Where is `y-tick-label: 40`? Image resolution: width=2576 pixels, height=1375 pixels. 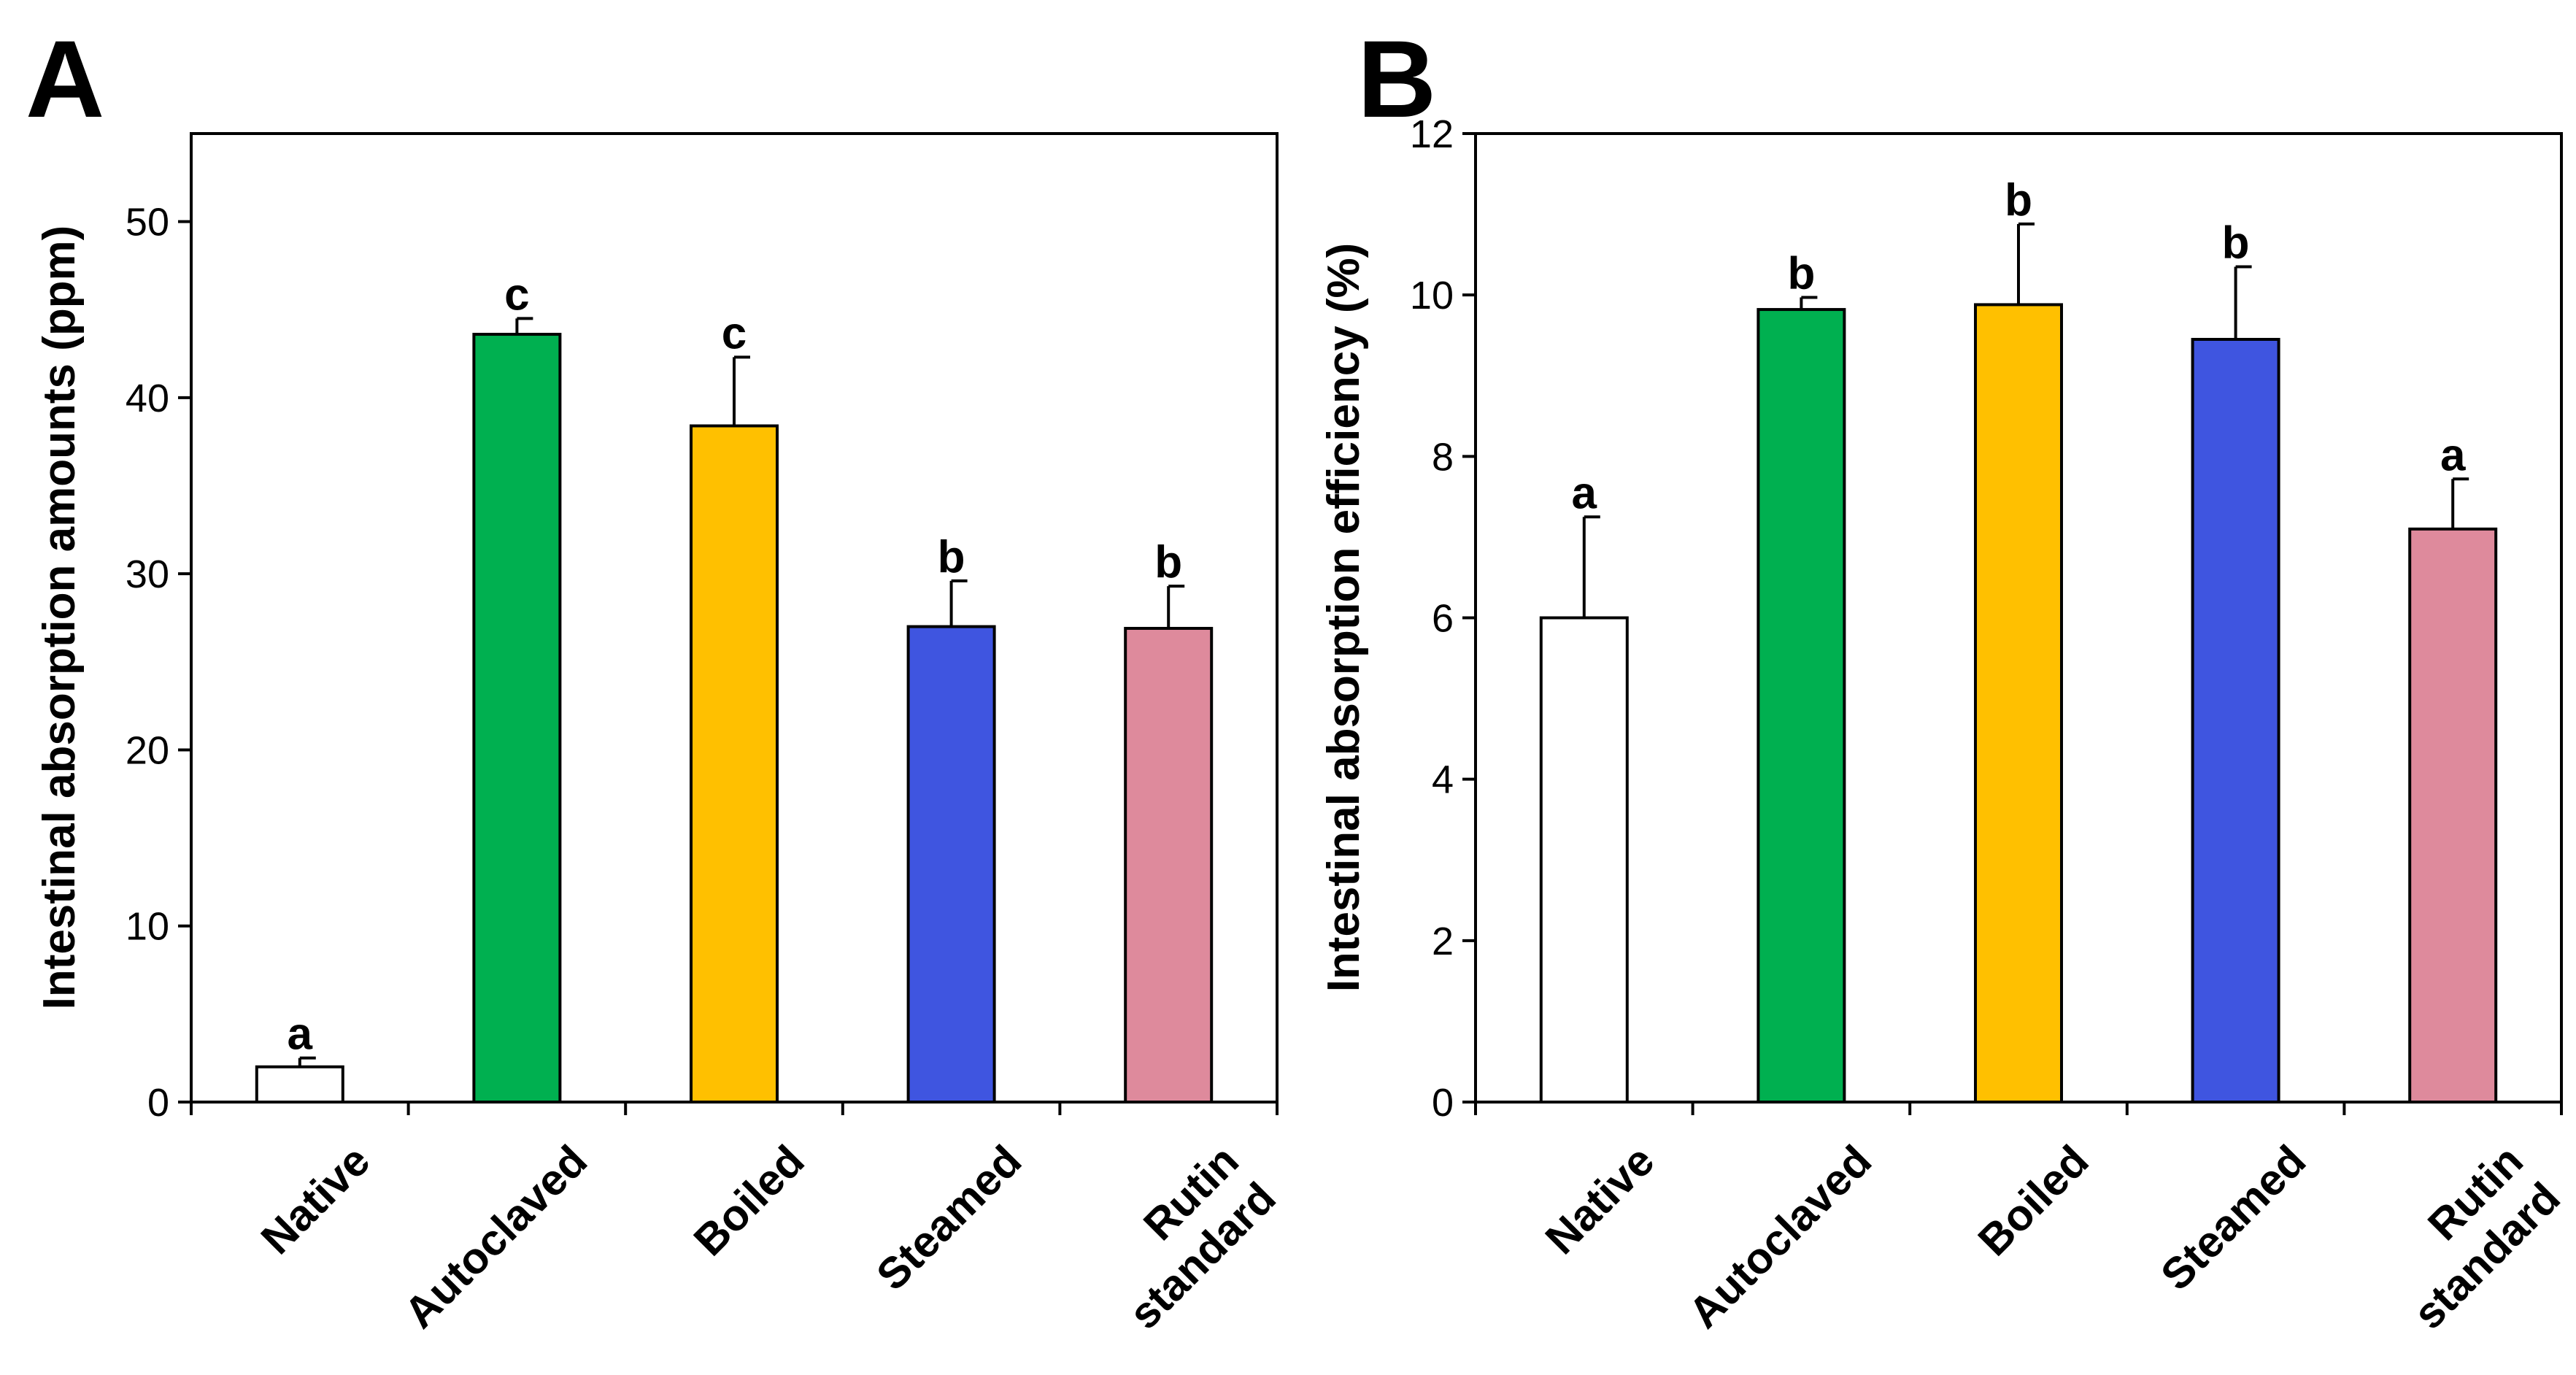
y-tick-label: 40 is located at coordinates (147, 398).